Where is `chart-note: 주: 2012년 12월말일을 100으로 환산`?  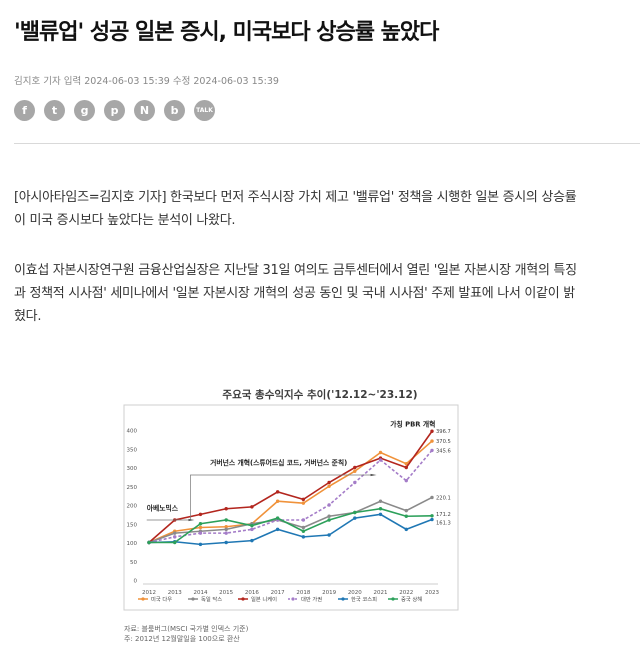
chart-note: 주: 2012년 12월말일을 100으로 환산 is located at coordinates (182, 639).